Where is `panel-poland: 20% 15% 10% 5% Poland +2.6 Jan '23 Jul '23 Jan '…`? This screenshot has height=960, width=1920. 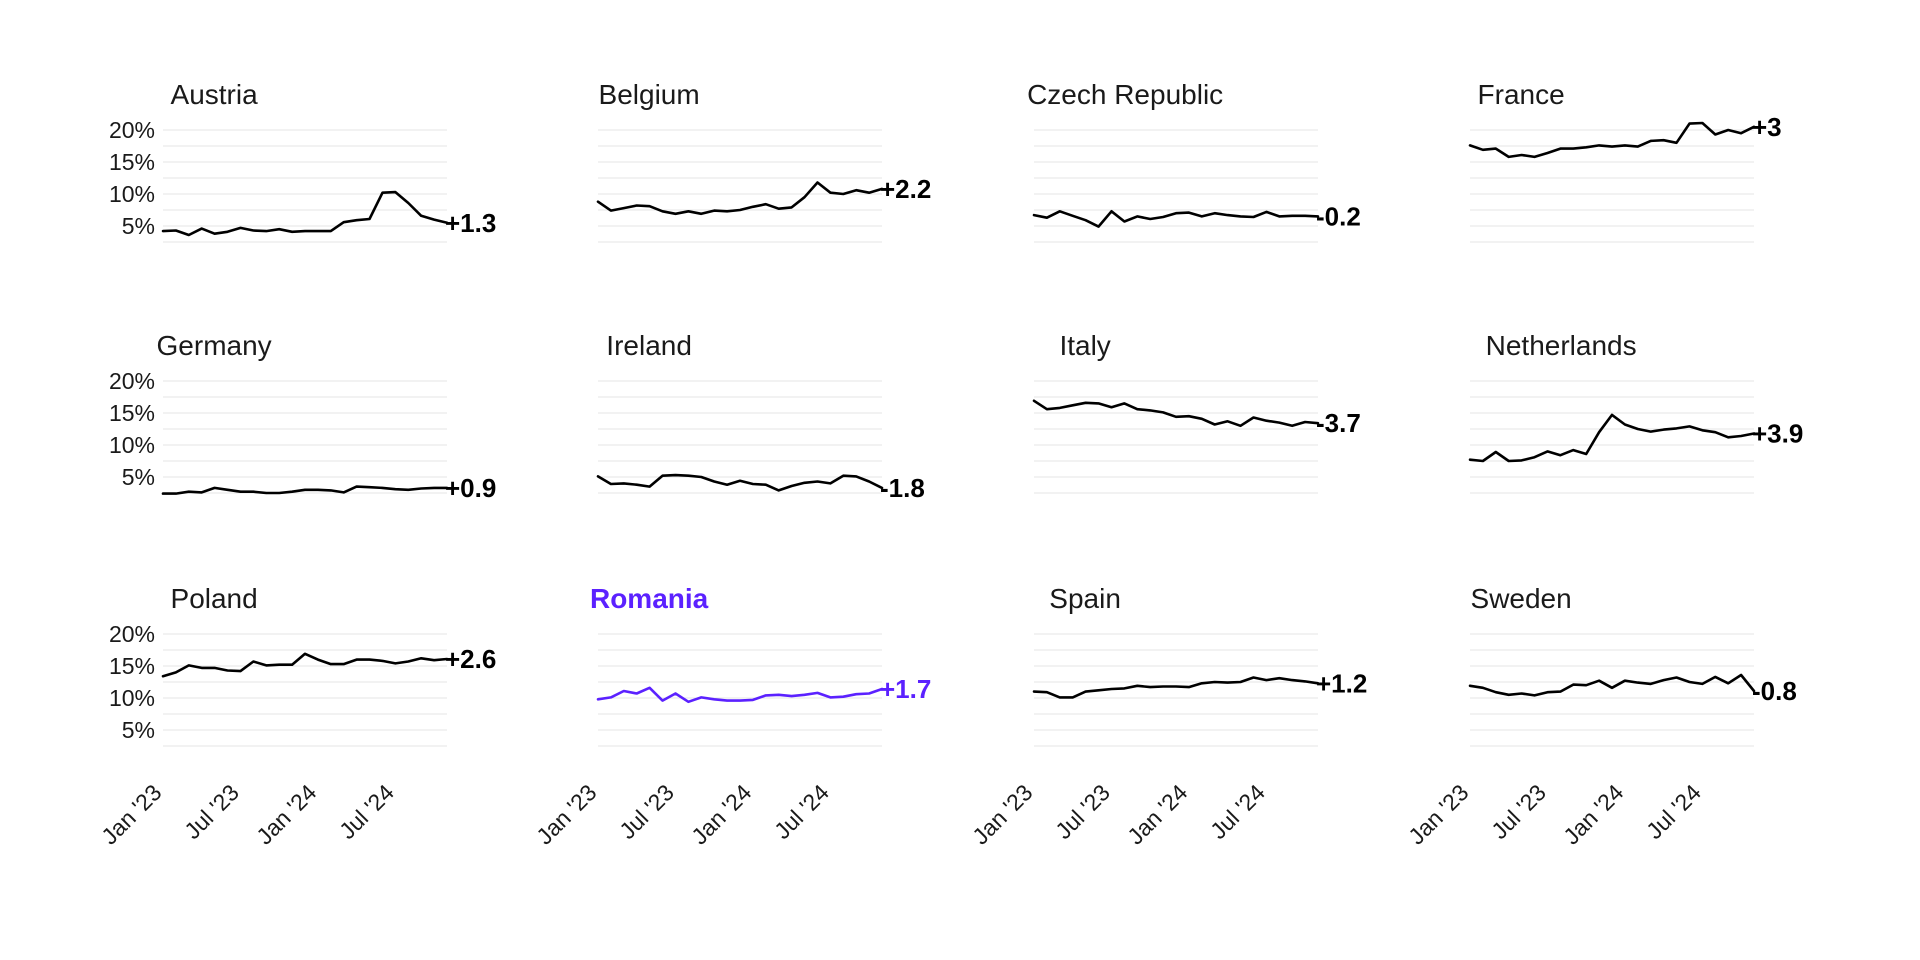
panel-poland: 20% 15% 10% 5% Poland +2.6 Jan '23 Jul '23 Jan '… is located at coordinates (296, 716).